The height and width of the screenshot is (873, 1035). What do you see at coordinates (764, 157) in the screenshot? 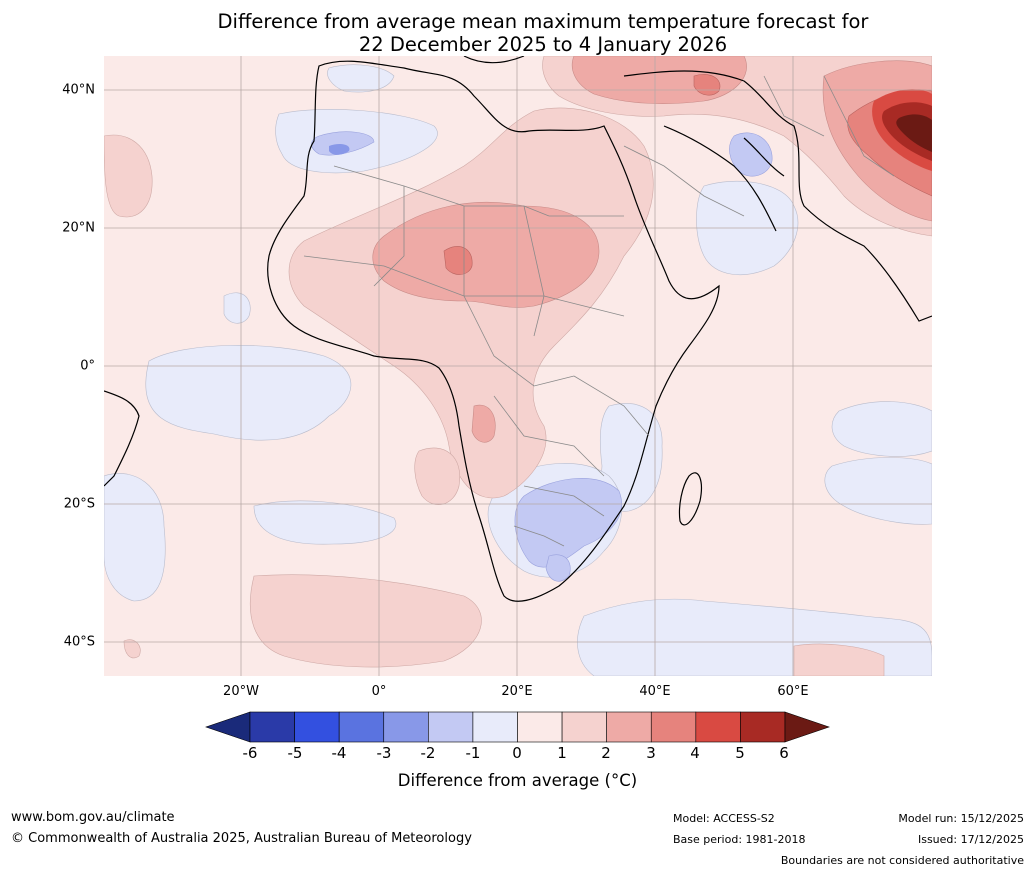
I see `gulf-coast` at bounding box center [764, 157].